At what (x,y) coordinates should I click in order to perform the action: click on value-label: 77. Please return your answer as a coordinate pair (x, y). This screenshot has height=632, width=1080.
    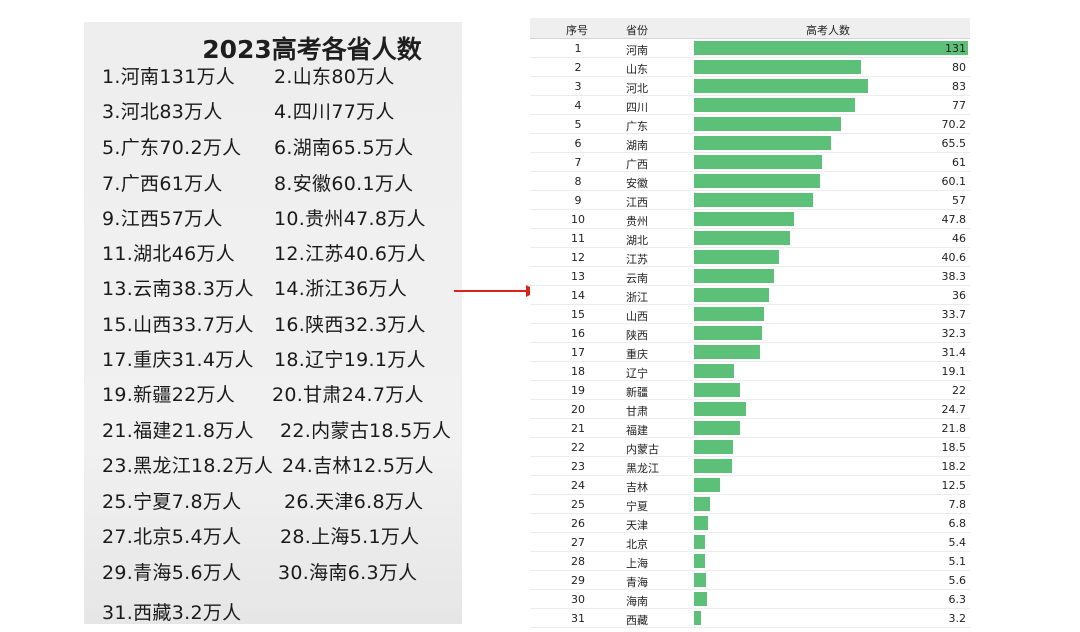
    Looking at the image, I should click on (959, 105).